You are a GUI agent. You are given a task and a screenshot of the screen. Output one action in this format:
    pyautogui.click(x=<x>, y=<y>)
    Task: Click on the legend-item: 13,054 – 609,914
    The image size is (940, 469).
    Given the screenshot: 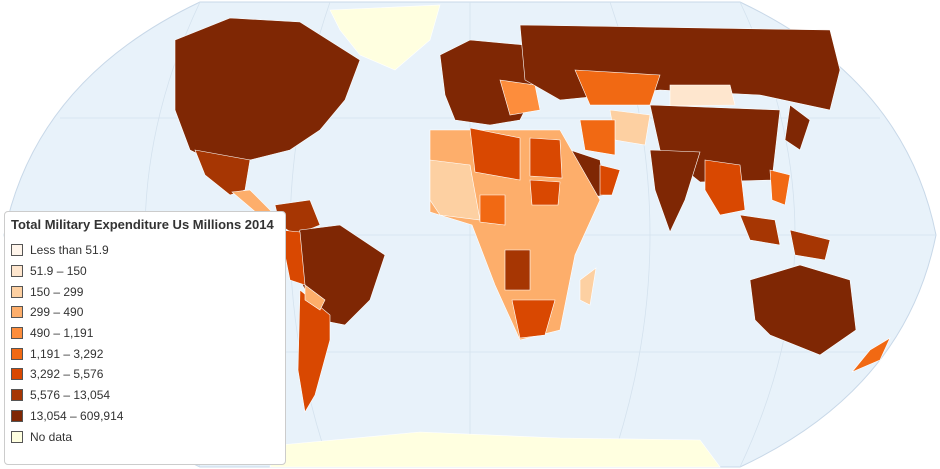 What is the action you would take?
    pyautogui.click(x=145, y=416)
    